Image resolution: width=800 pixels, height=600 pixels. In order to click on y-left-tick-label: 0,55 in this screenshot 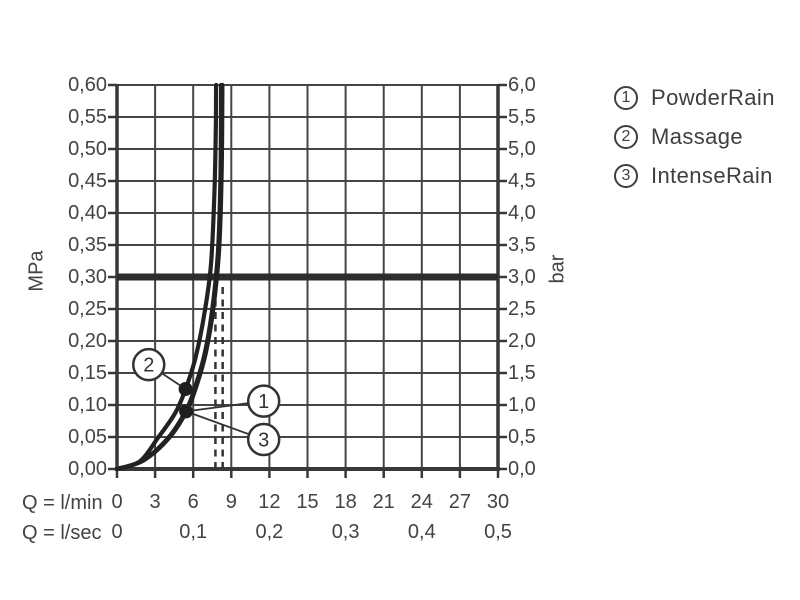, I will do `click(87, 117)`.